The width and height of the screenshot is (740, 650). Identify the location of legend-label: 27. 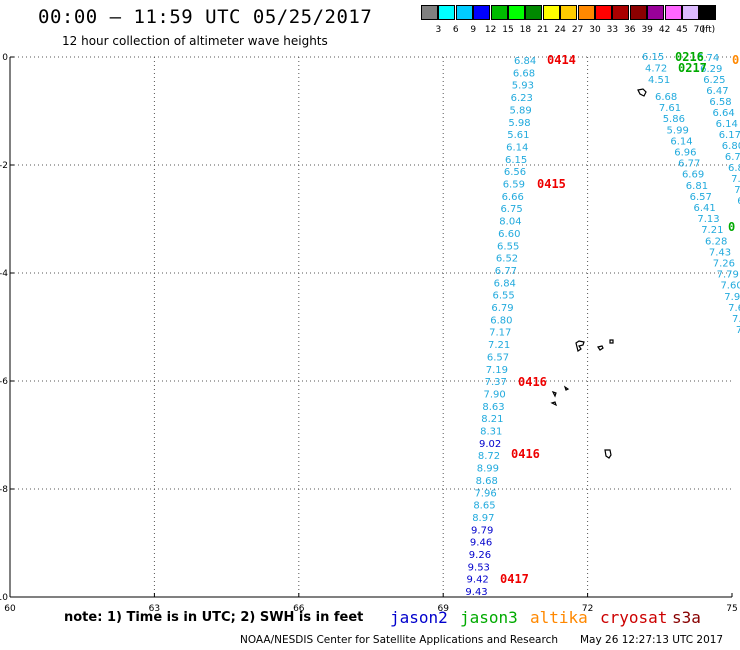
(577, 30).